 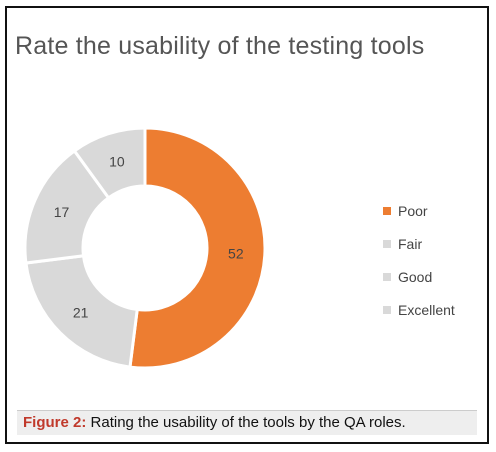 What do you see at coordinates (387, 309) in the screenshot?
I see `legend-swatch-excellent` at bounding box center [387, 309].